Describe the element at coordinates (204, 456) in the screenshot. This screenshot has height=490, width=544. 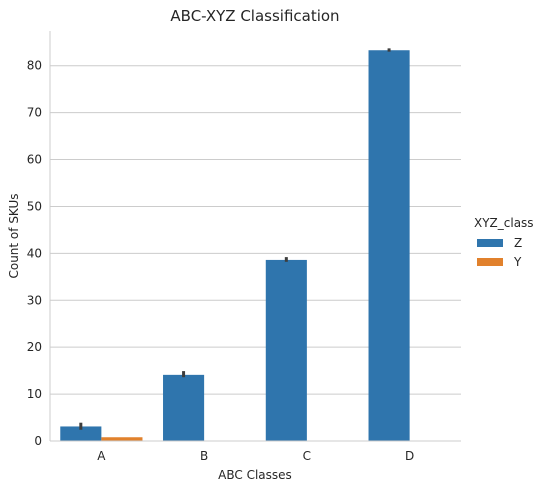
I see `x-tick-label: B` at that location.